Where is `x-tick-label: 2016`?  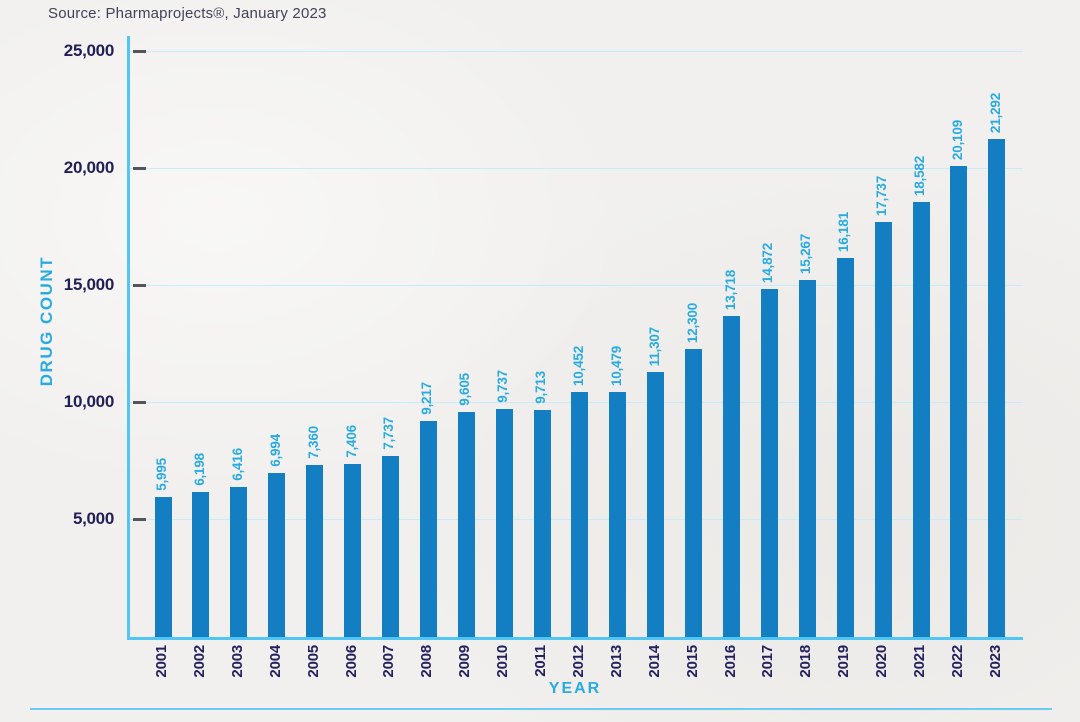 x-tick-label: 2016 is located at coordinates (730, 661).